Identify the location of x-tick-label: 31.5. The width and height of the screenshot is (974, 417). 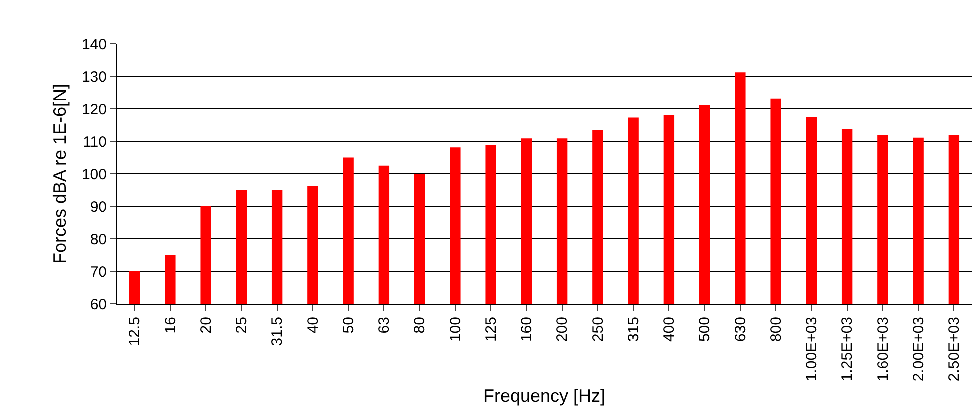
(277, 331).